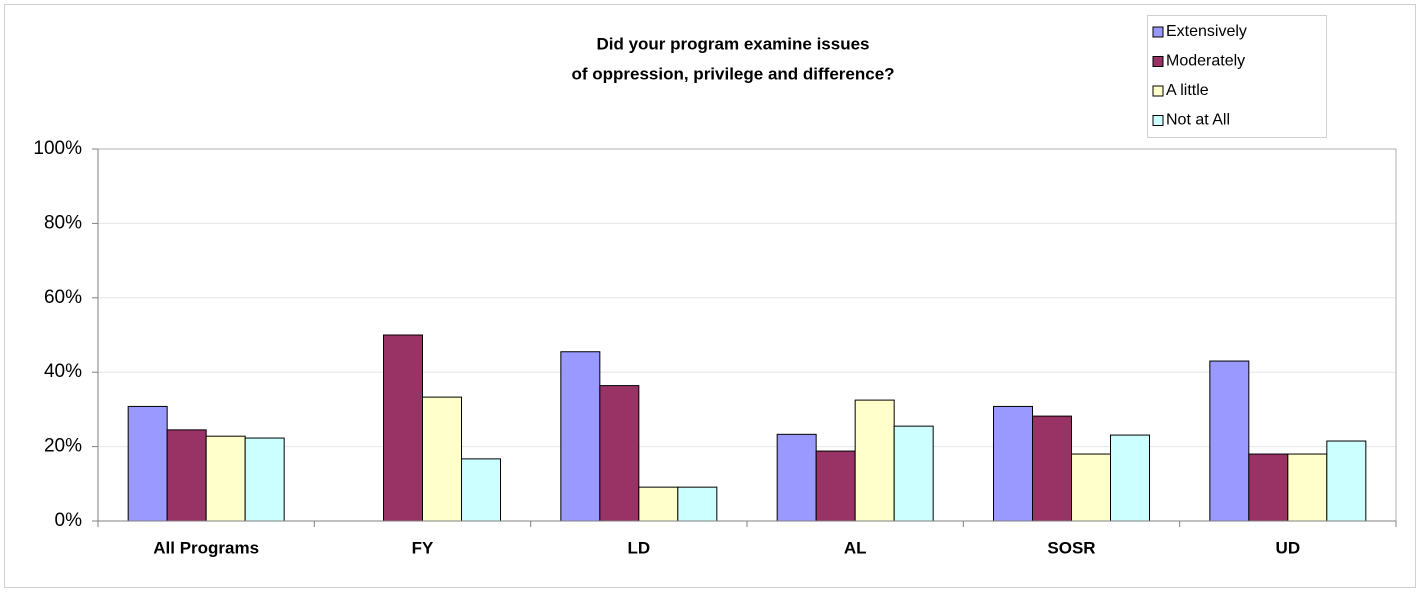 Image resolution: width=1420 pixels, height=597 pixels. What do you see at coordinates (1237, 76) in the screenshot?
I see `legend-box` at bounding box center [1237, 76].